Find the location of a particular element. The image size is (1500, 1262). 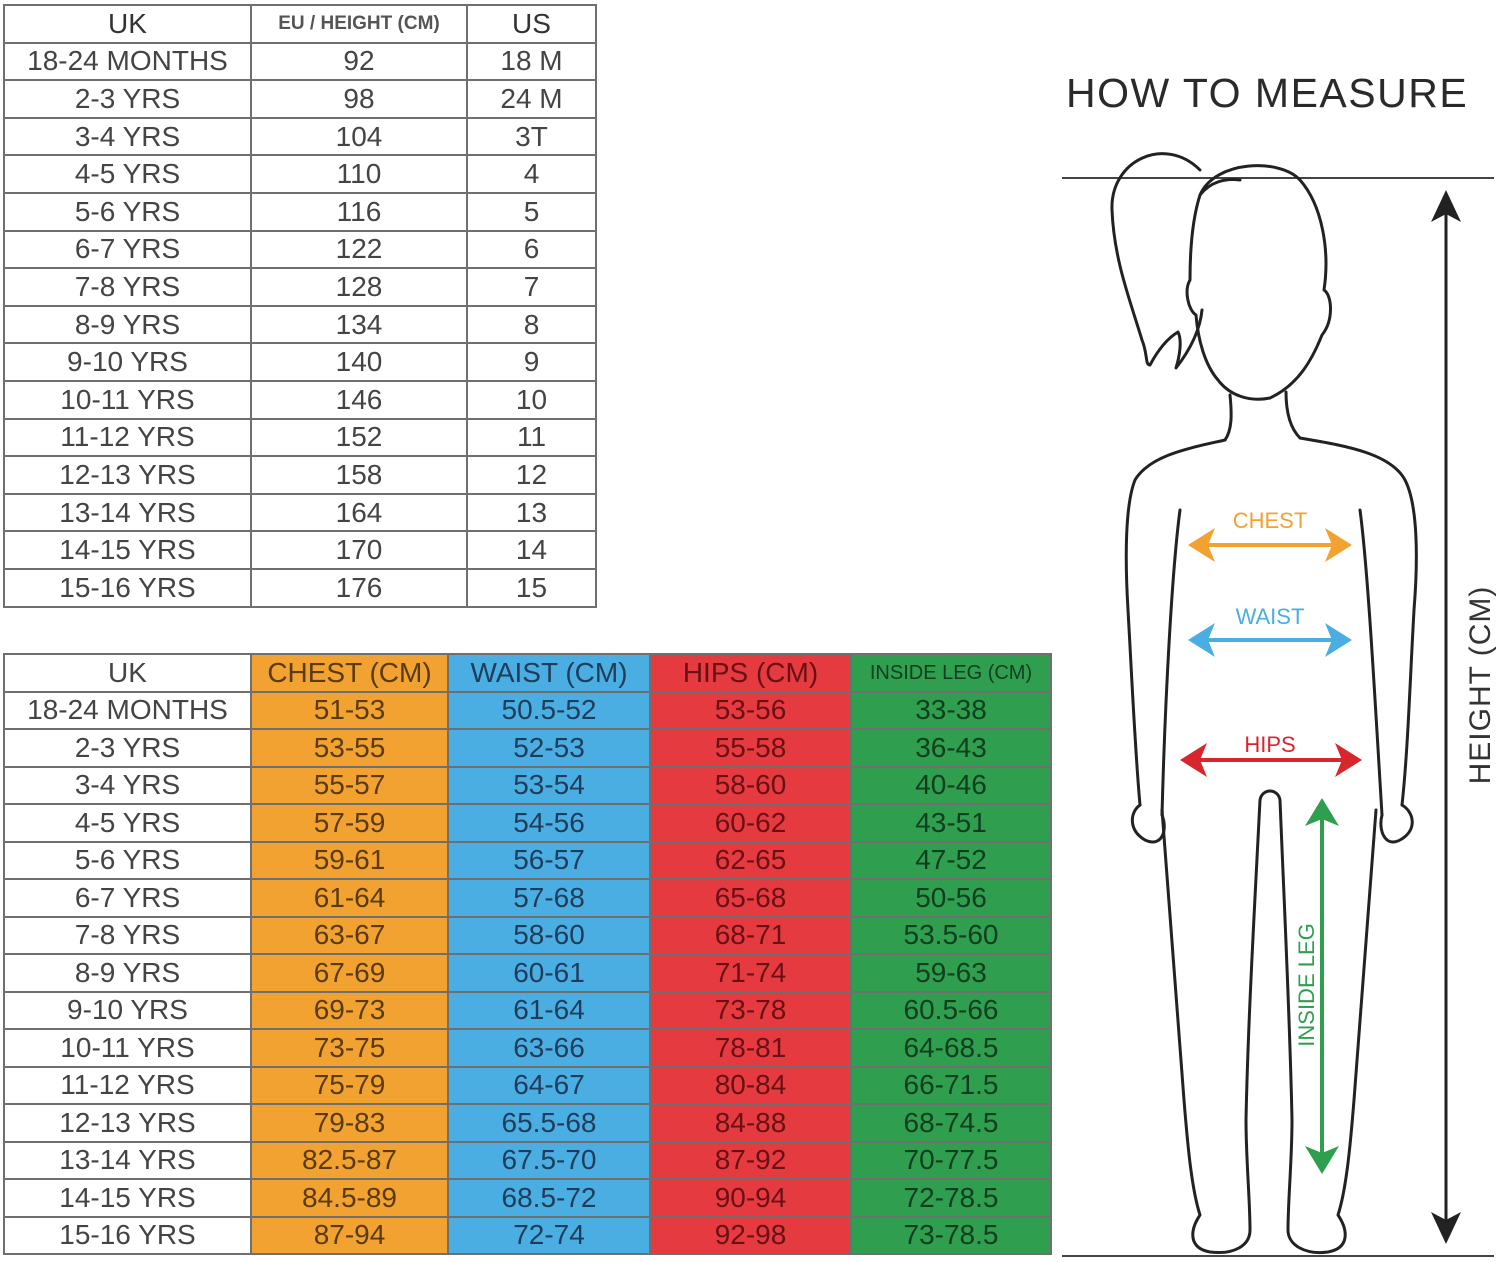

uk-size-cell: 7-8 YRS is located at coordinates (127, 287).